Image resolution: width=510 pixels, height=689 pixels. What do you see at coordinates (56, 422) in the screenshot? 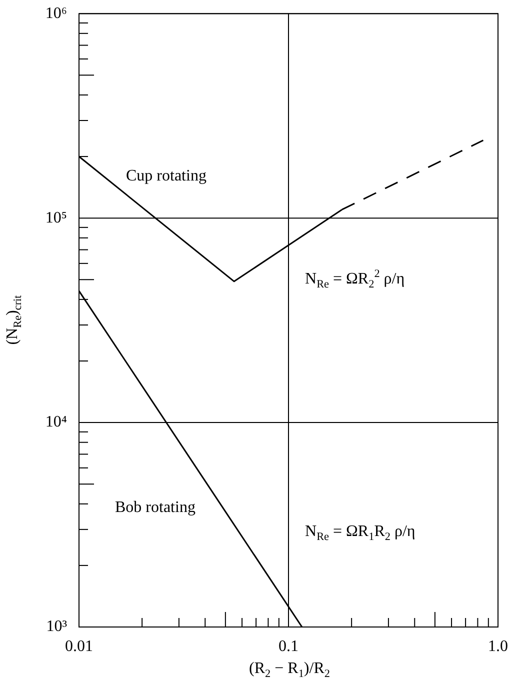
I see `y-tick-label: 10⁴` at bounding box center [56, 422].